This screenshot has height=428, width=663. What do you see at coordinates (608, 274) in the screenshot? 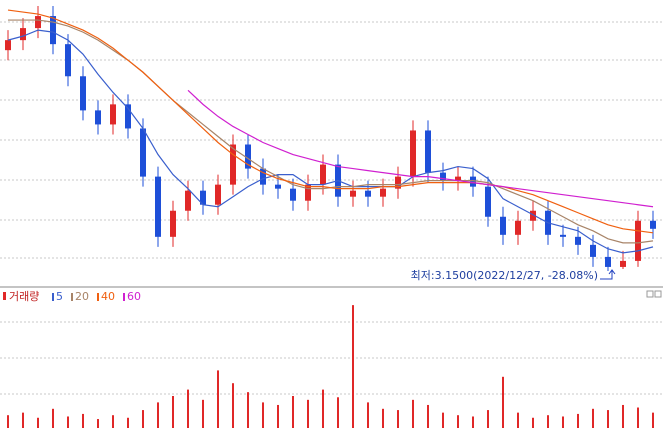
I see `low-arrow` at bounding box center [608, 274].